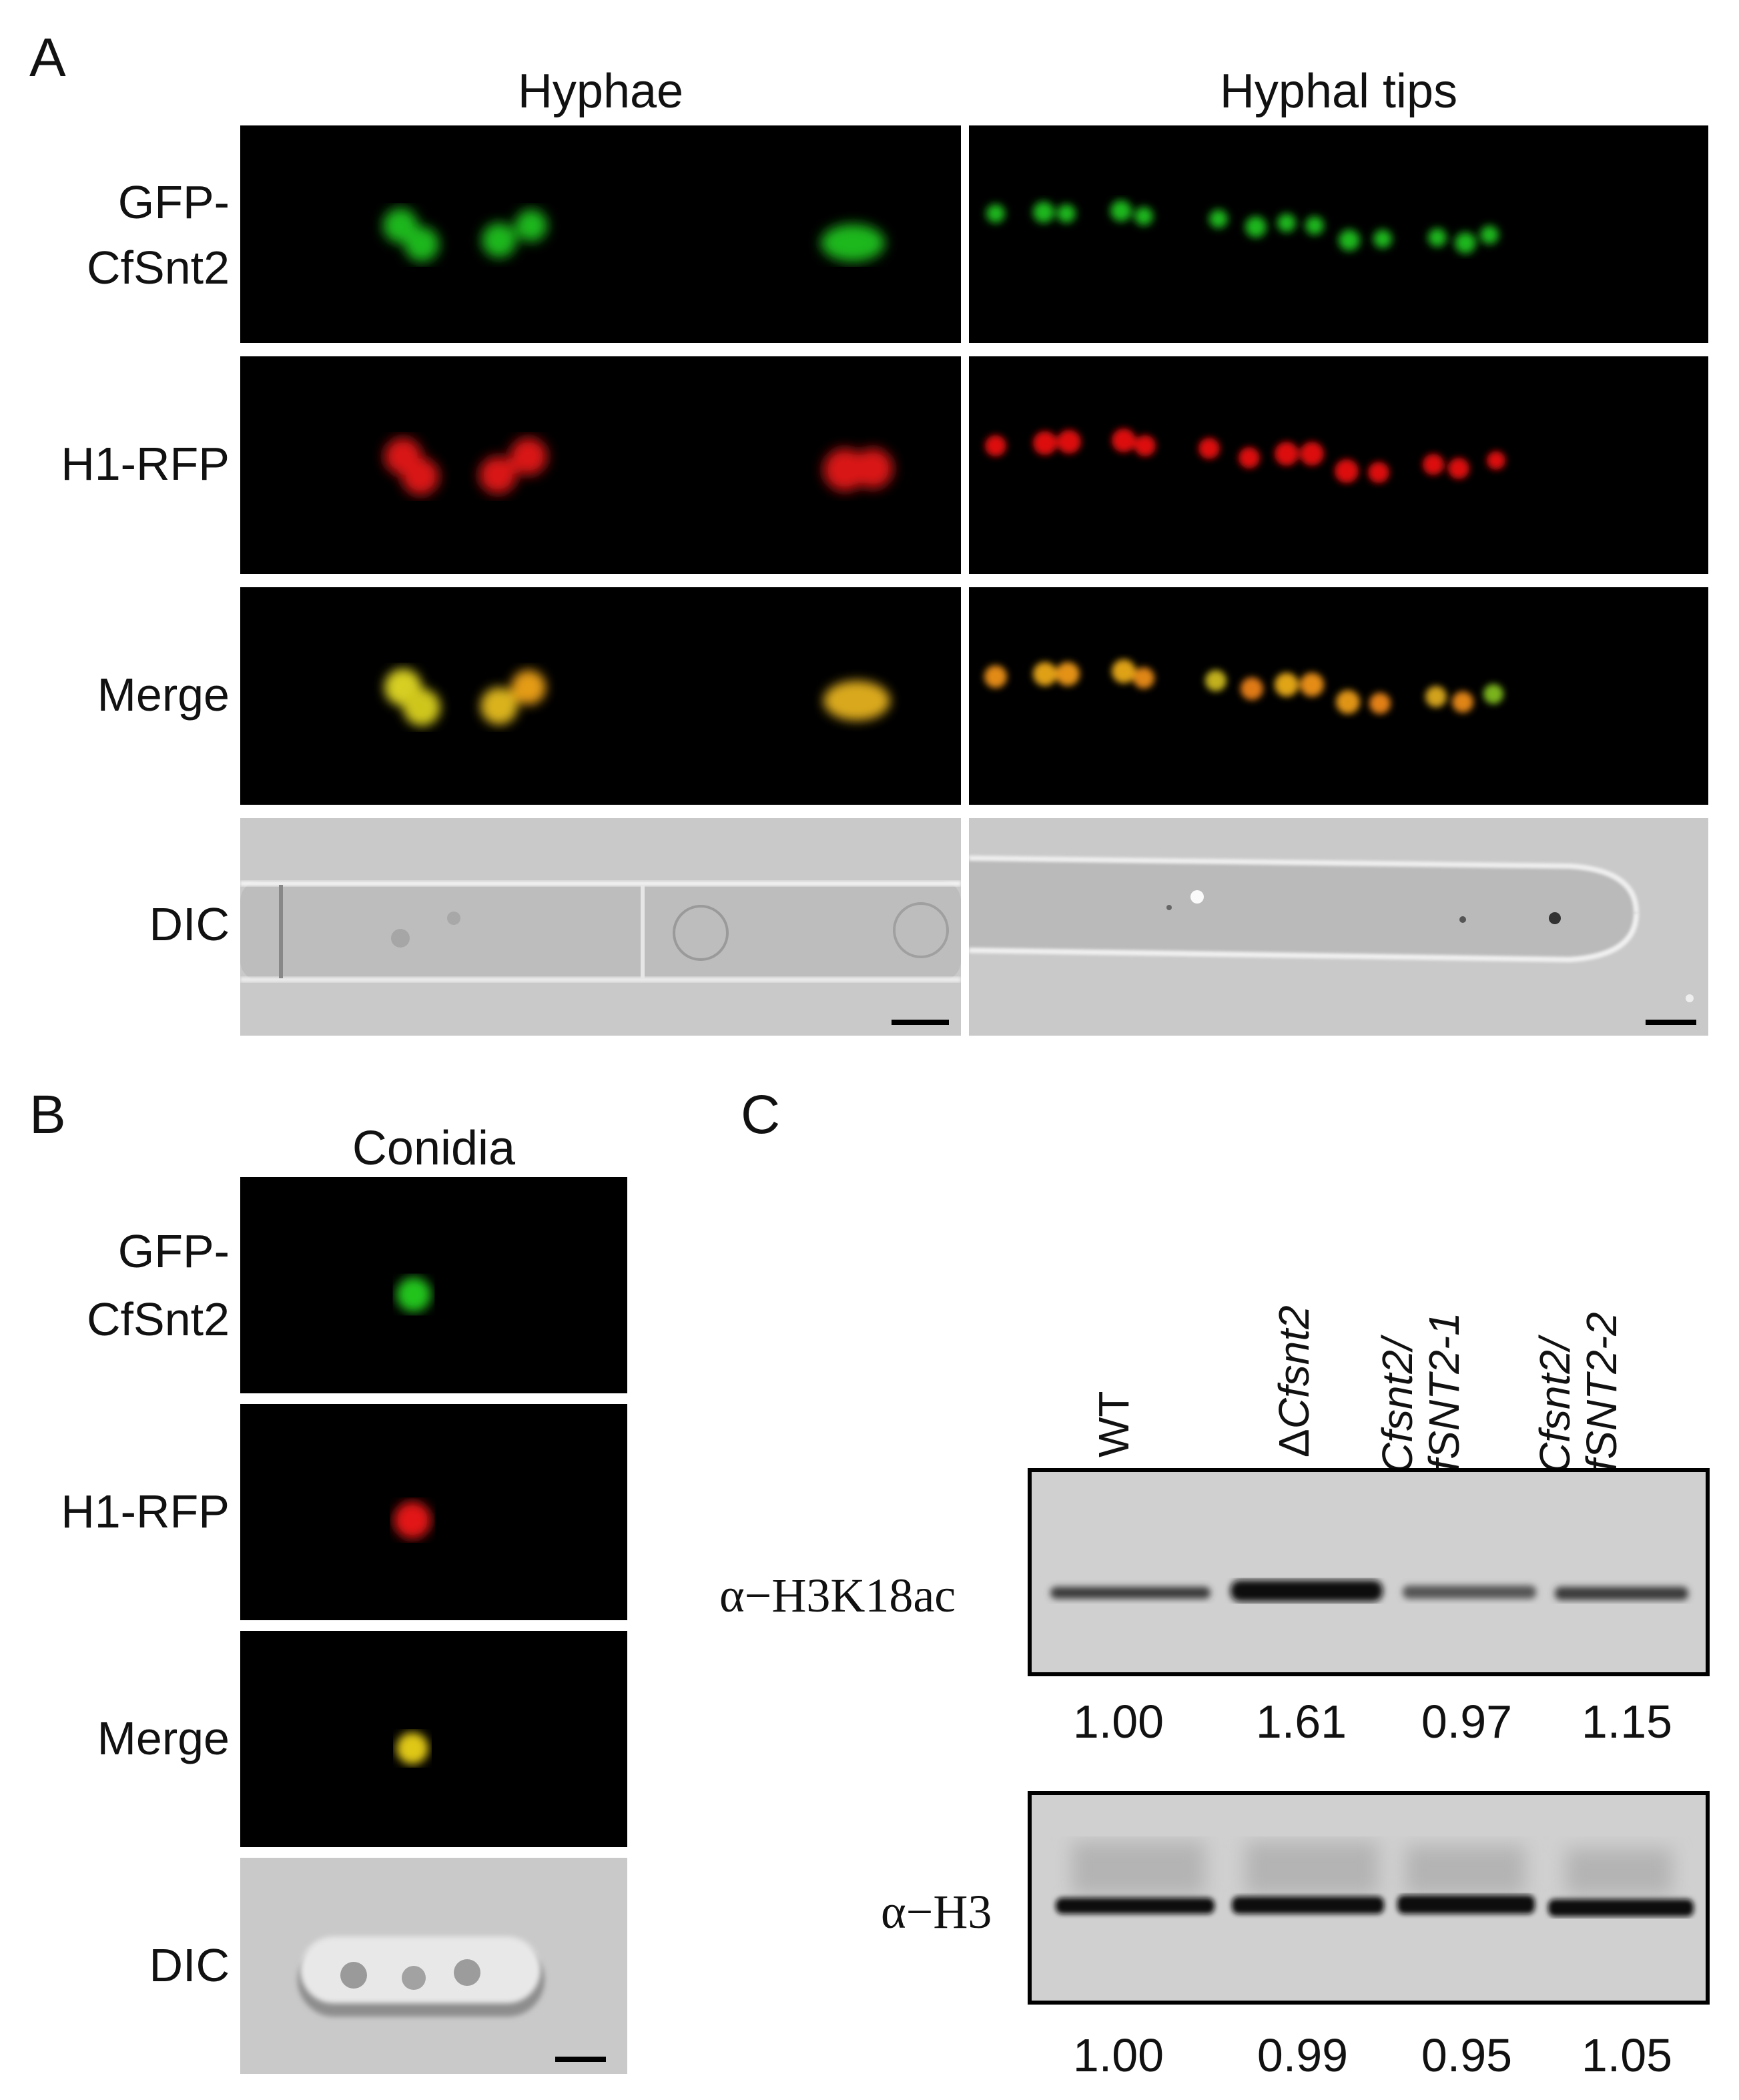 Image resolution: width=1739 pixels, height=2100 pixels. What do you see at coordinates (600, 465) in the screenshot?
I see `hyphae-rfp-image` at bounding box center [600, 465].